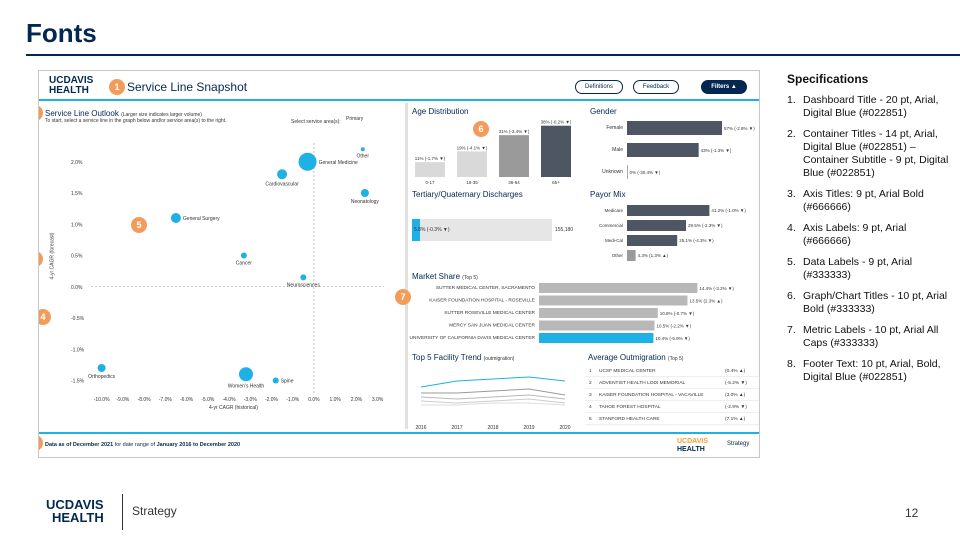  What do you see at coordinates (75, 504) in the screenshot?
I see `slide-footer-logo-line1: UCDAVIS` at bounding box center [75, 504].